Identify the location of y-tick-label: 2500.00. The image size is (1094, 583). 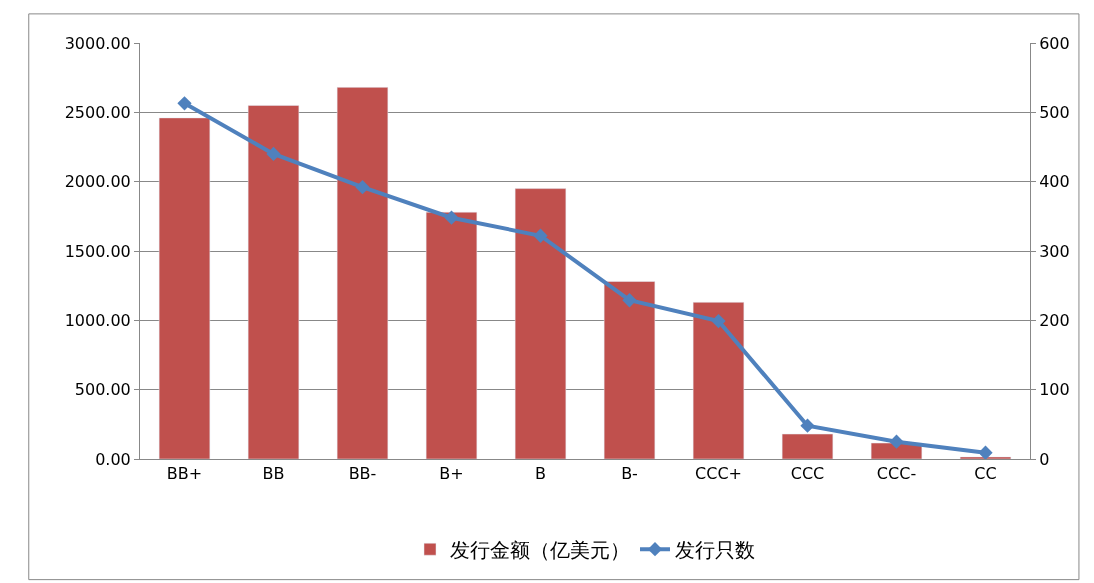
(97, 112).